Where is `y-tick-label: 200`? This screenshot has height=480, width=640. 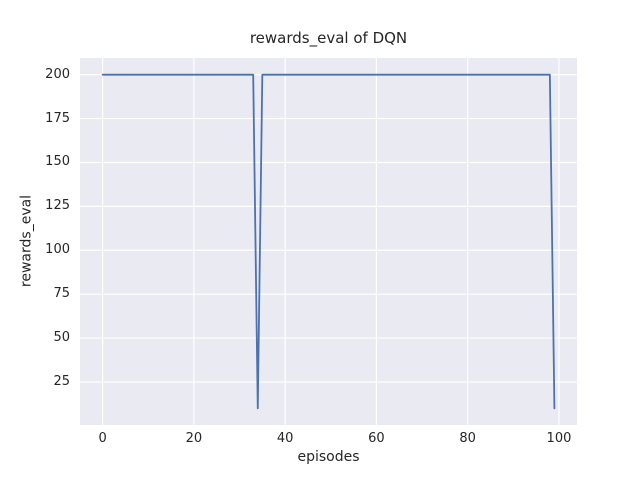
y-tick-label: 200 is located at coordinates (57, 74).